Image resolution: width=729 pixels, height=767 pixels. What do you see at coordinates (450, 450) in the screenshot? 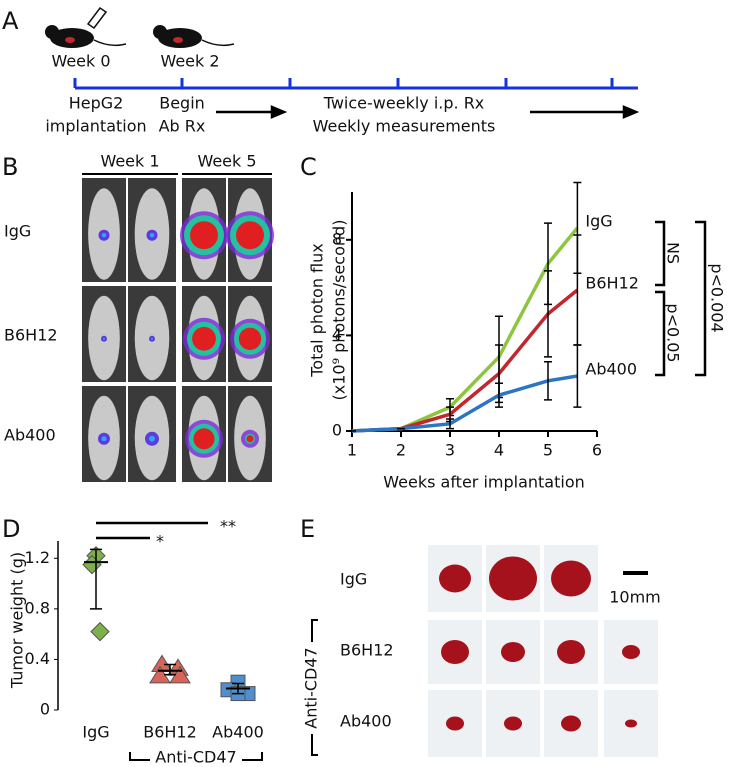
I see `x-tick-label: 3` at bounding box center [450, 450].